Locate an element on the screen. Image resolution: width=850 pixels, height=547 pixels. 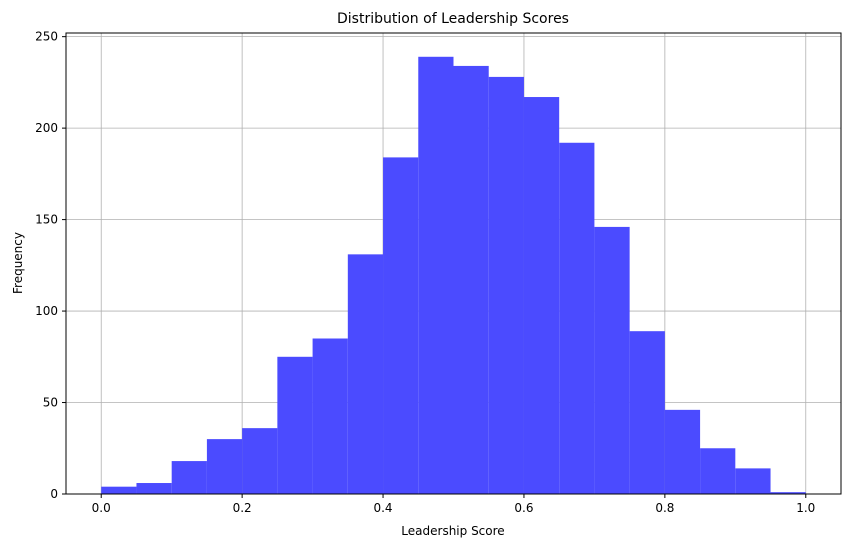
x-axis-label: Leadership Score is located at coordinates (452, 531).